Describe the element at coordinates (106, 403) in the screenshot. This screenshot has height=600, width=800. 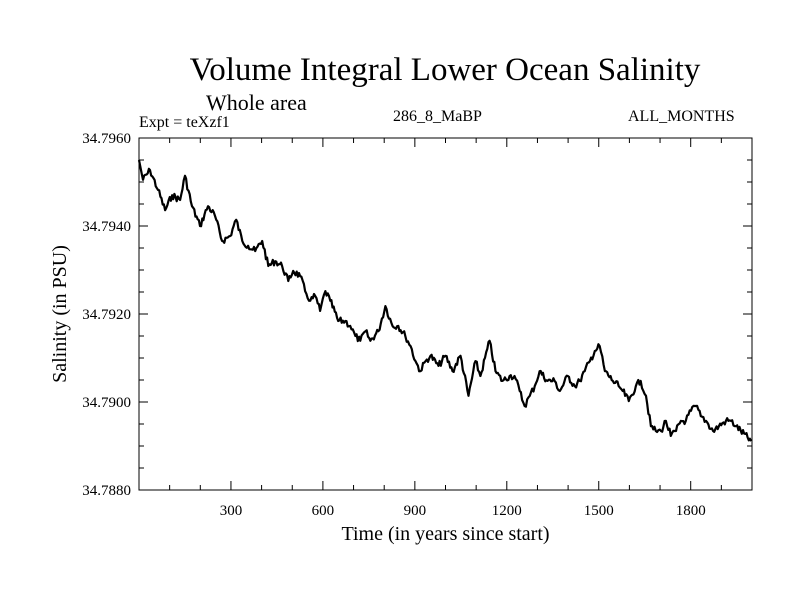
I see `y-tick-label: 34.7900` at that location.